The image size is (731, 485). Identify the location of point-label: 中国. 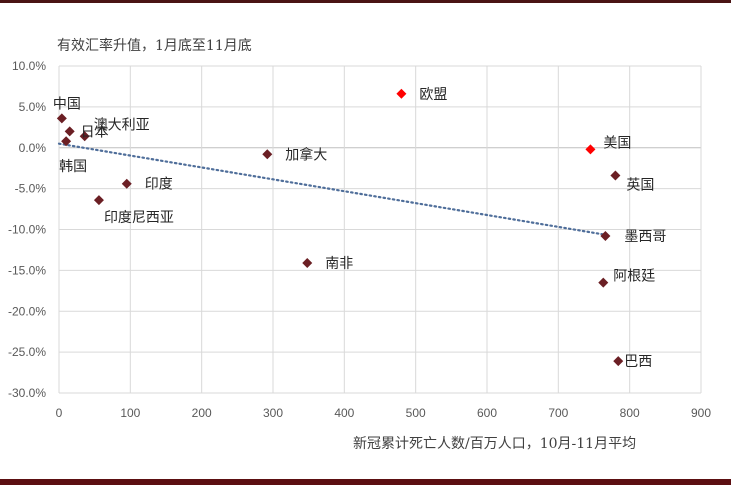
(67, 104).